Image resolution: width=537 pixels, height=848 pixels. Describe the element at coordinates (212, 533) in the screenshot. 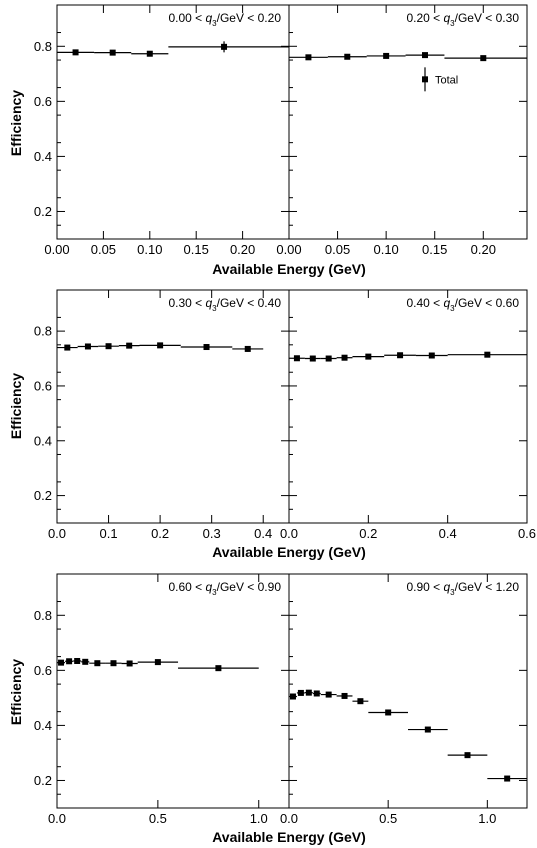

I see `x-tick-label: 0.3` at that location.